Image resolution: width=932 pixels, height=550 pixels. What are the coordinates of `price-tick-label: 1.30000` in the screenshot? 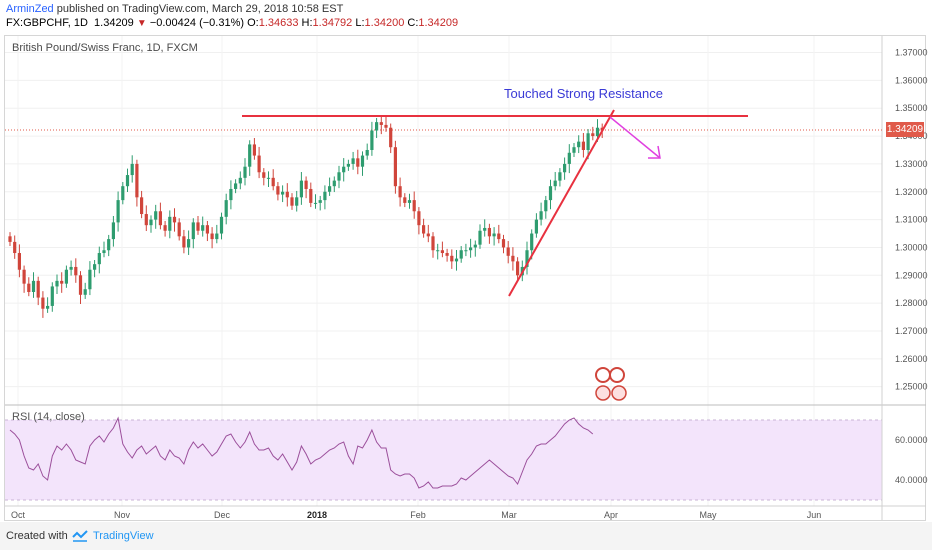 It's located at (911, 247).